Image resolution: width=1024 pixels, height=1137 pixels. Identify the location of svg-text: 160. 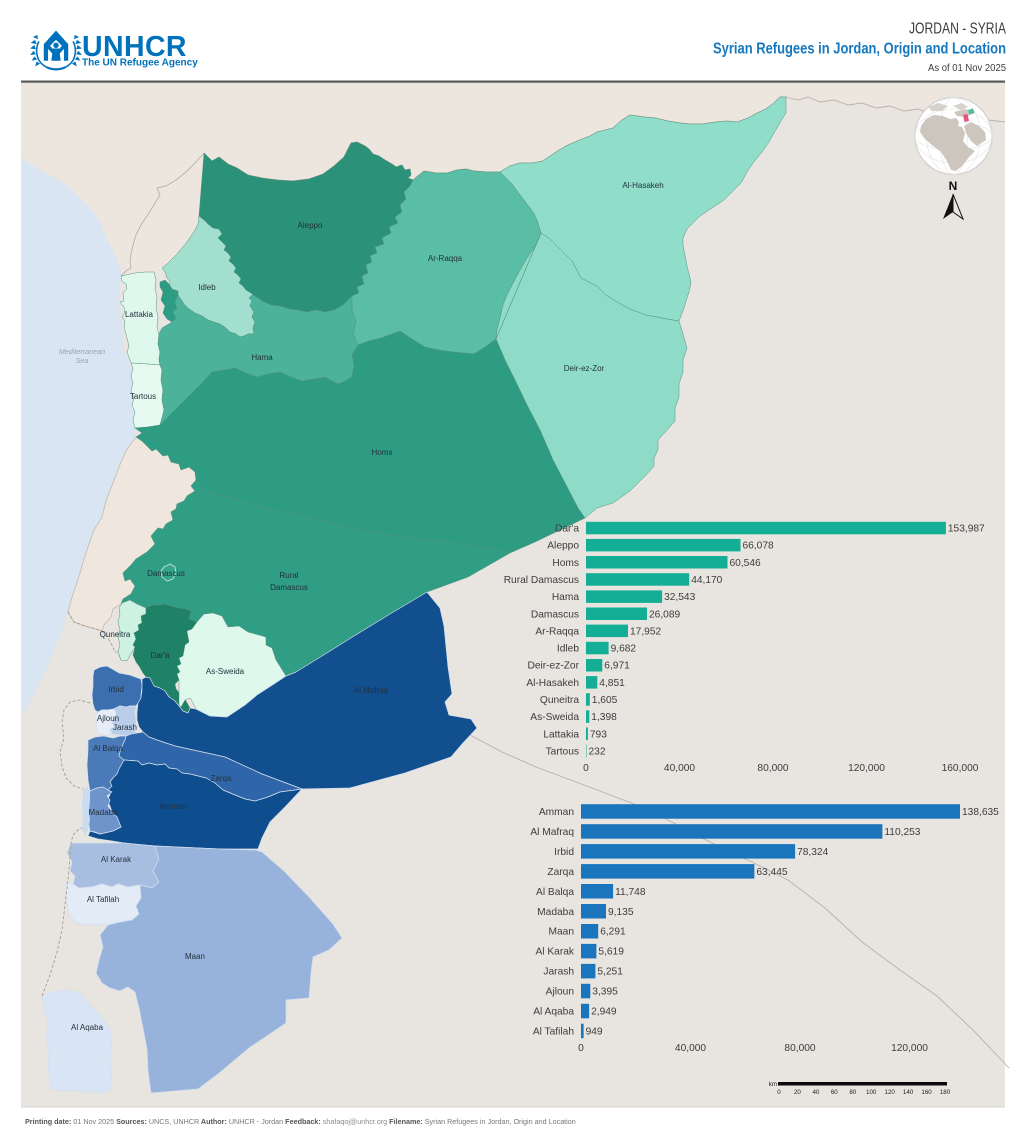
(926, 1092).